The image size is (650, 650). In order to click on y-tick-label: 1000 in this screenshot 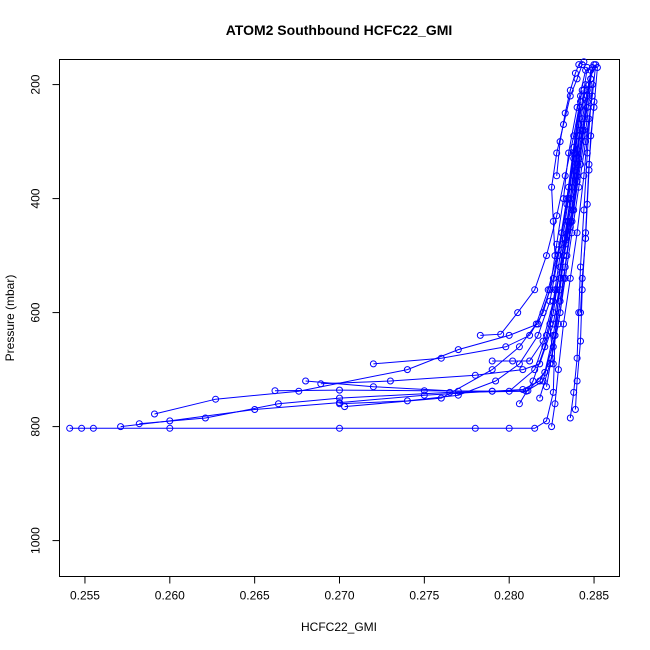, I will do `click(36, 540)`.